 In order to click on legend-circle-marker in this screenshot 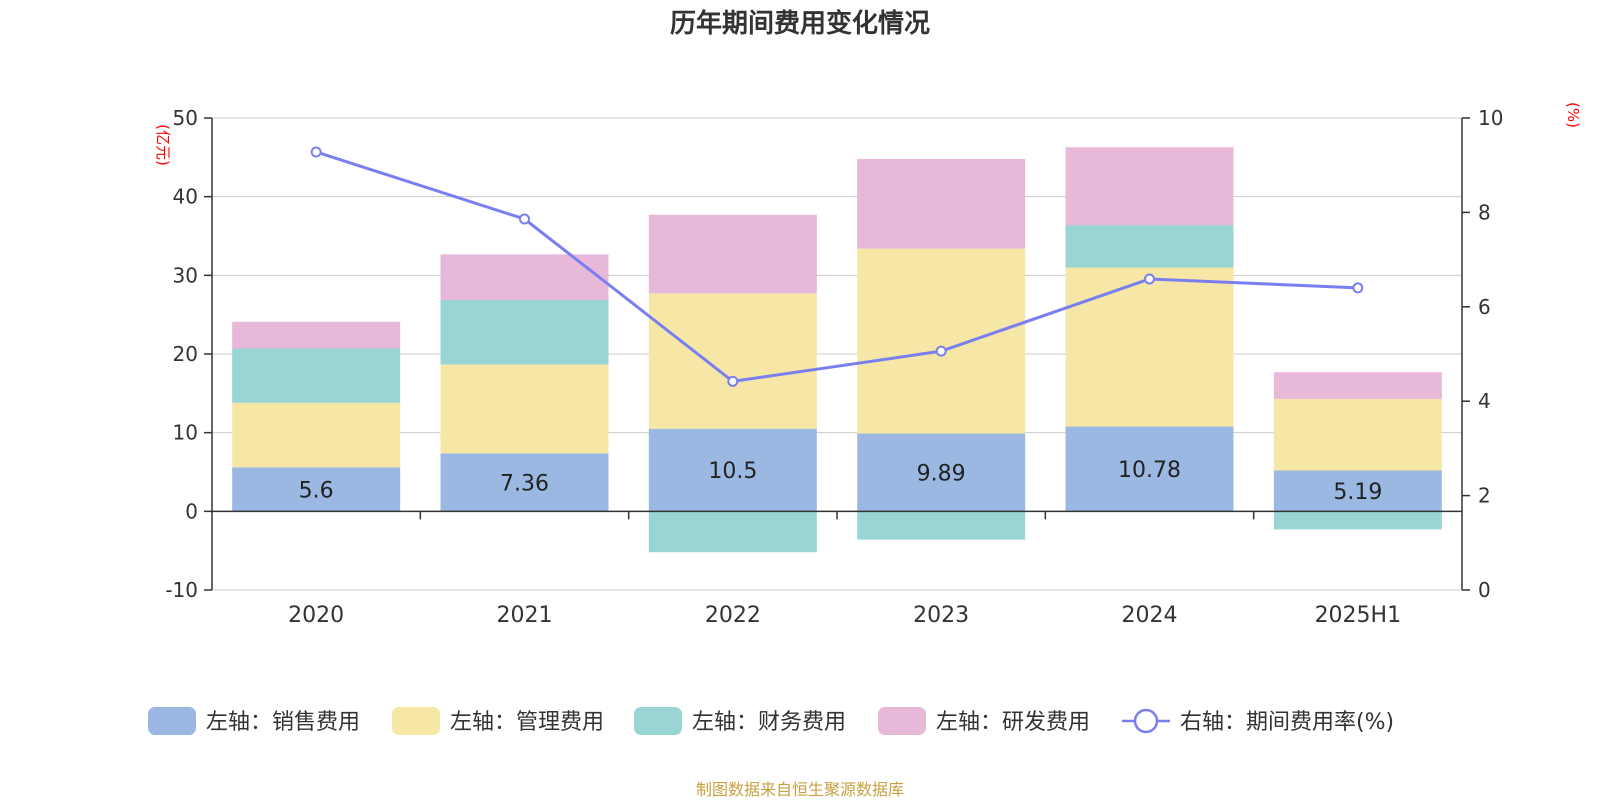, I will do `click(1146, 721)`.